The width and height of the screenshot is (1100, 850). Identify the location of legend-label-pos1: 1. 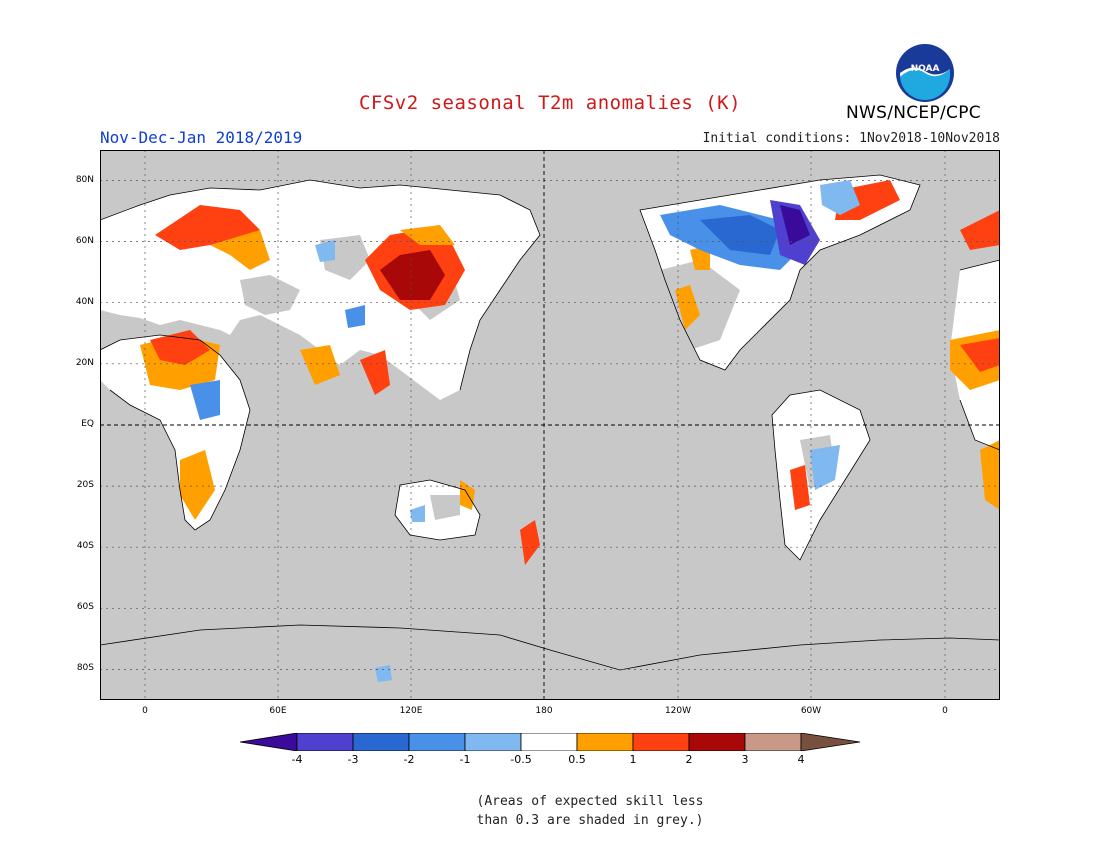
(633, 759).